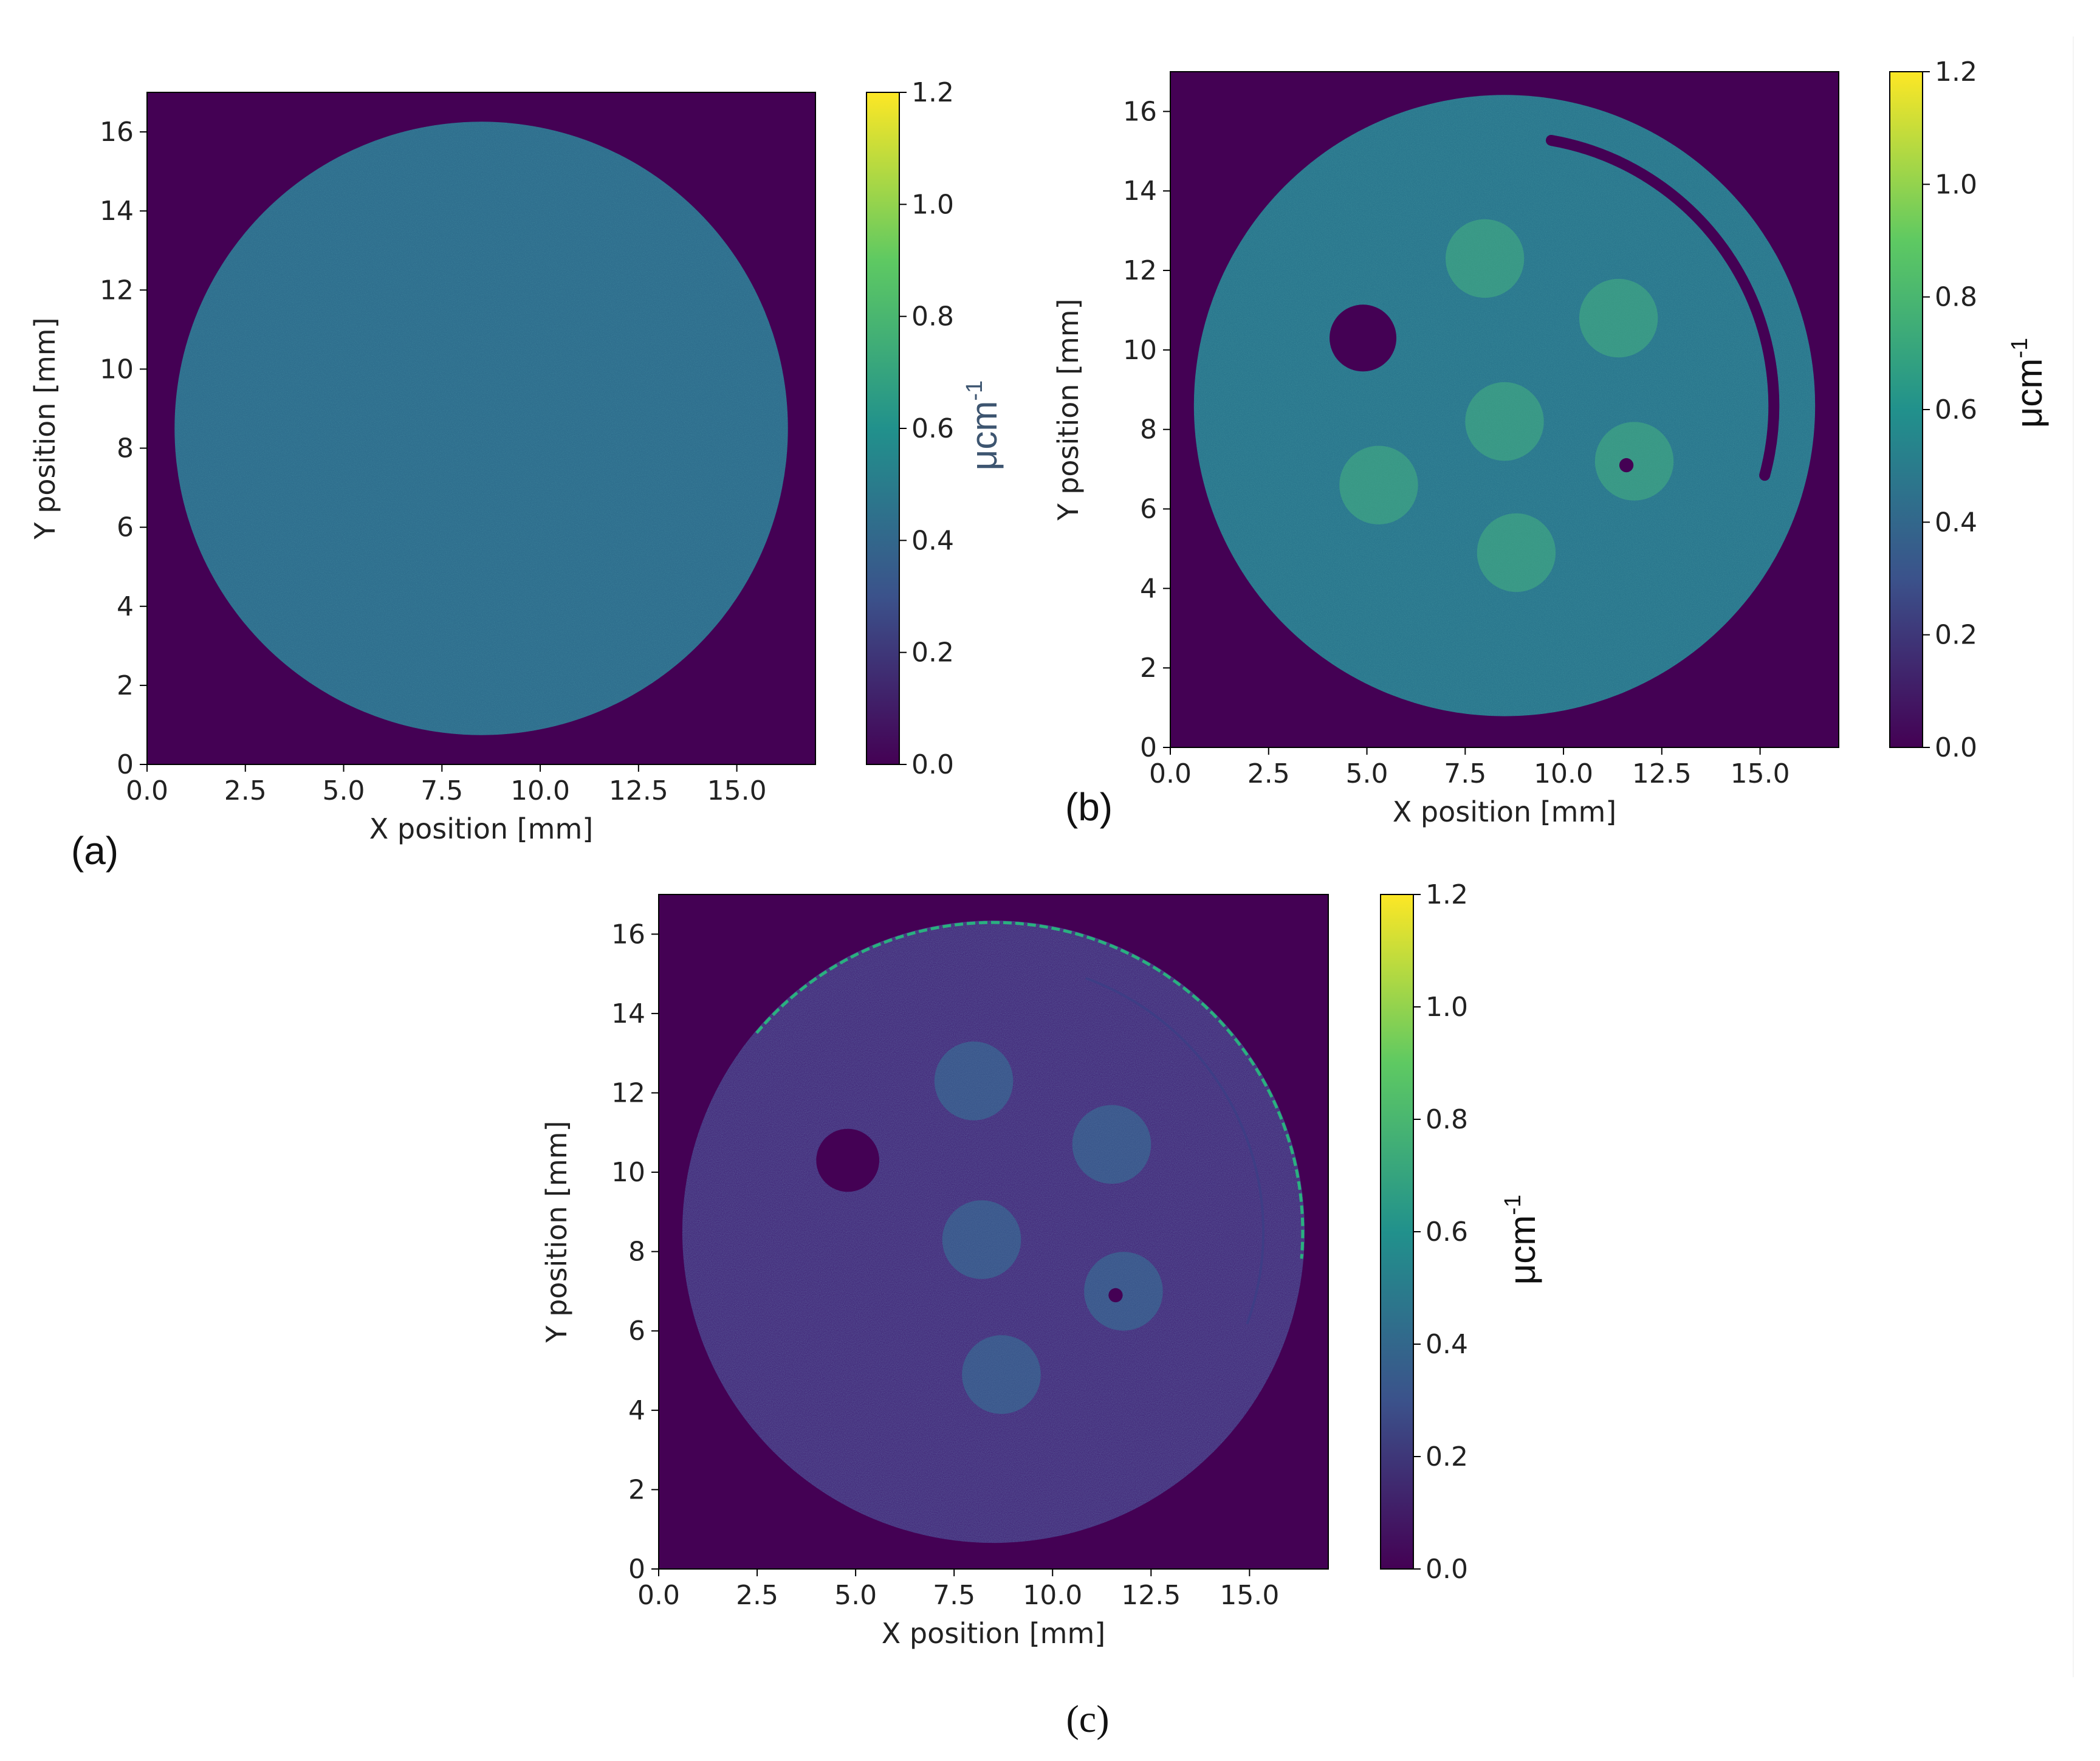 The width and height of the screenshot is (2100, 1761). Describe the element at coordinates (1030, 1090) in the screenshot. I see `rim-arc` at that location.